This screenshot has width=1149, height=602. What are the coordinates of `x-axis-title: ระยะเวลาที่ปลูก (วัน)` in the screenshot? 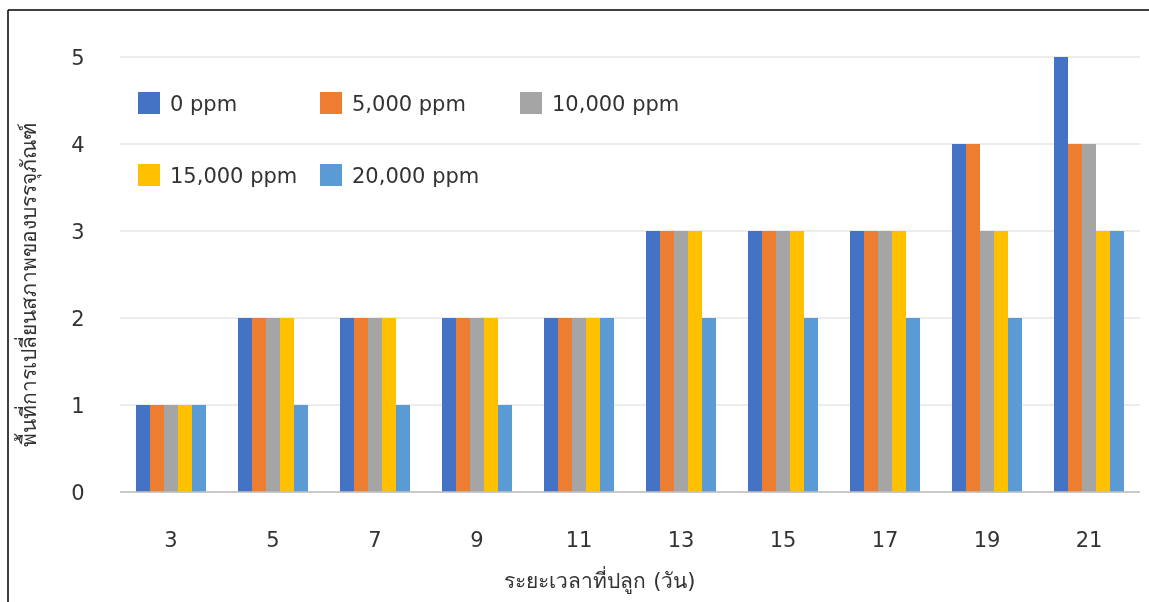 It's located at (600, 580).